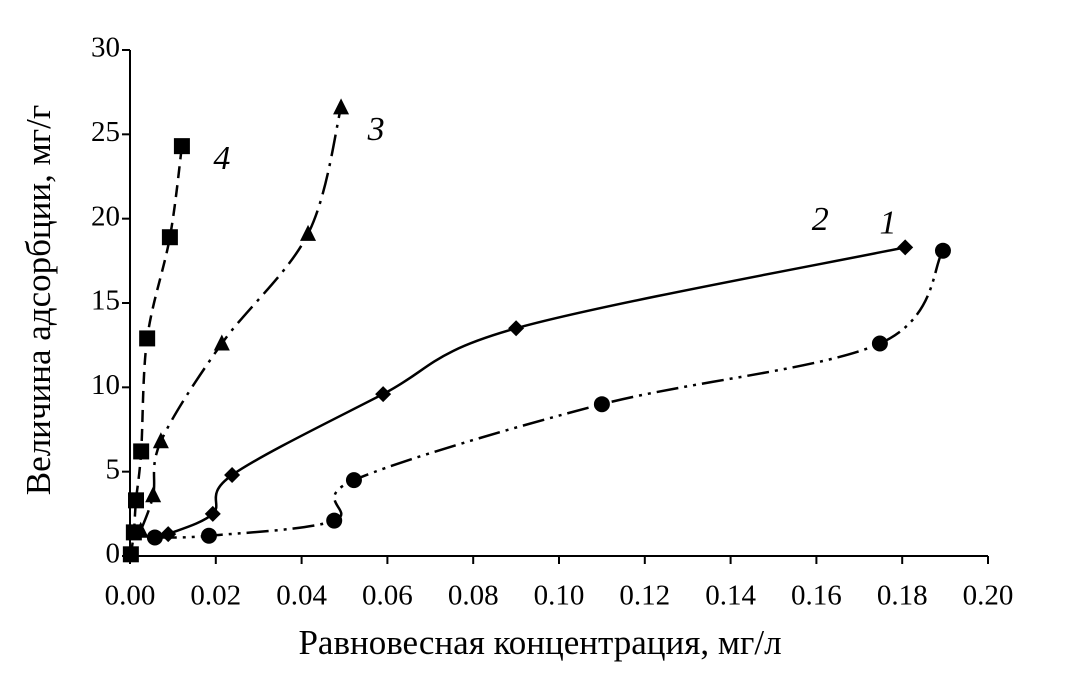 This screenshot has width=1078, height=680. What do you see at coordinates (130, 596) in the screenshot?
I see `x-tick-label: 0.00` at bounding box center [130, 596].